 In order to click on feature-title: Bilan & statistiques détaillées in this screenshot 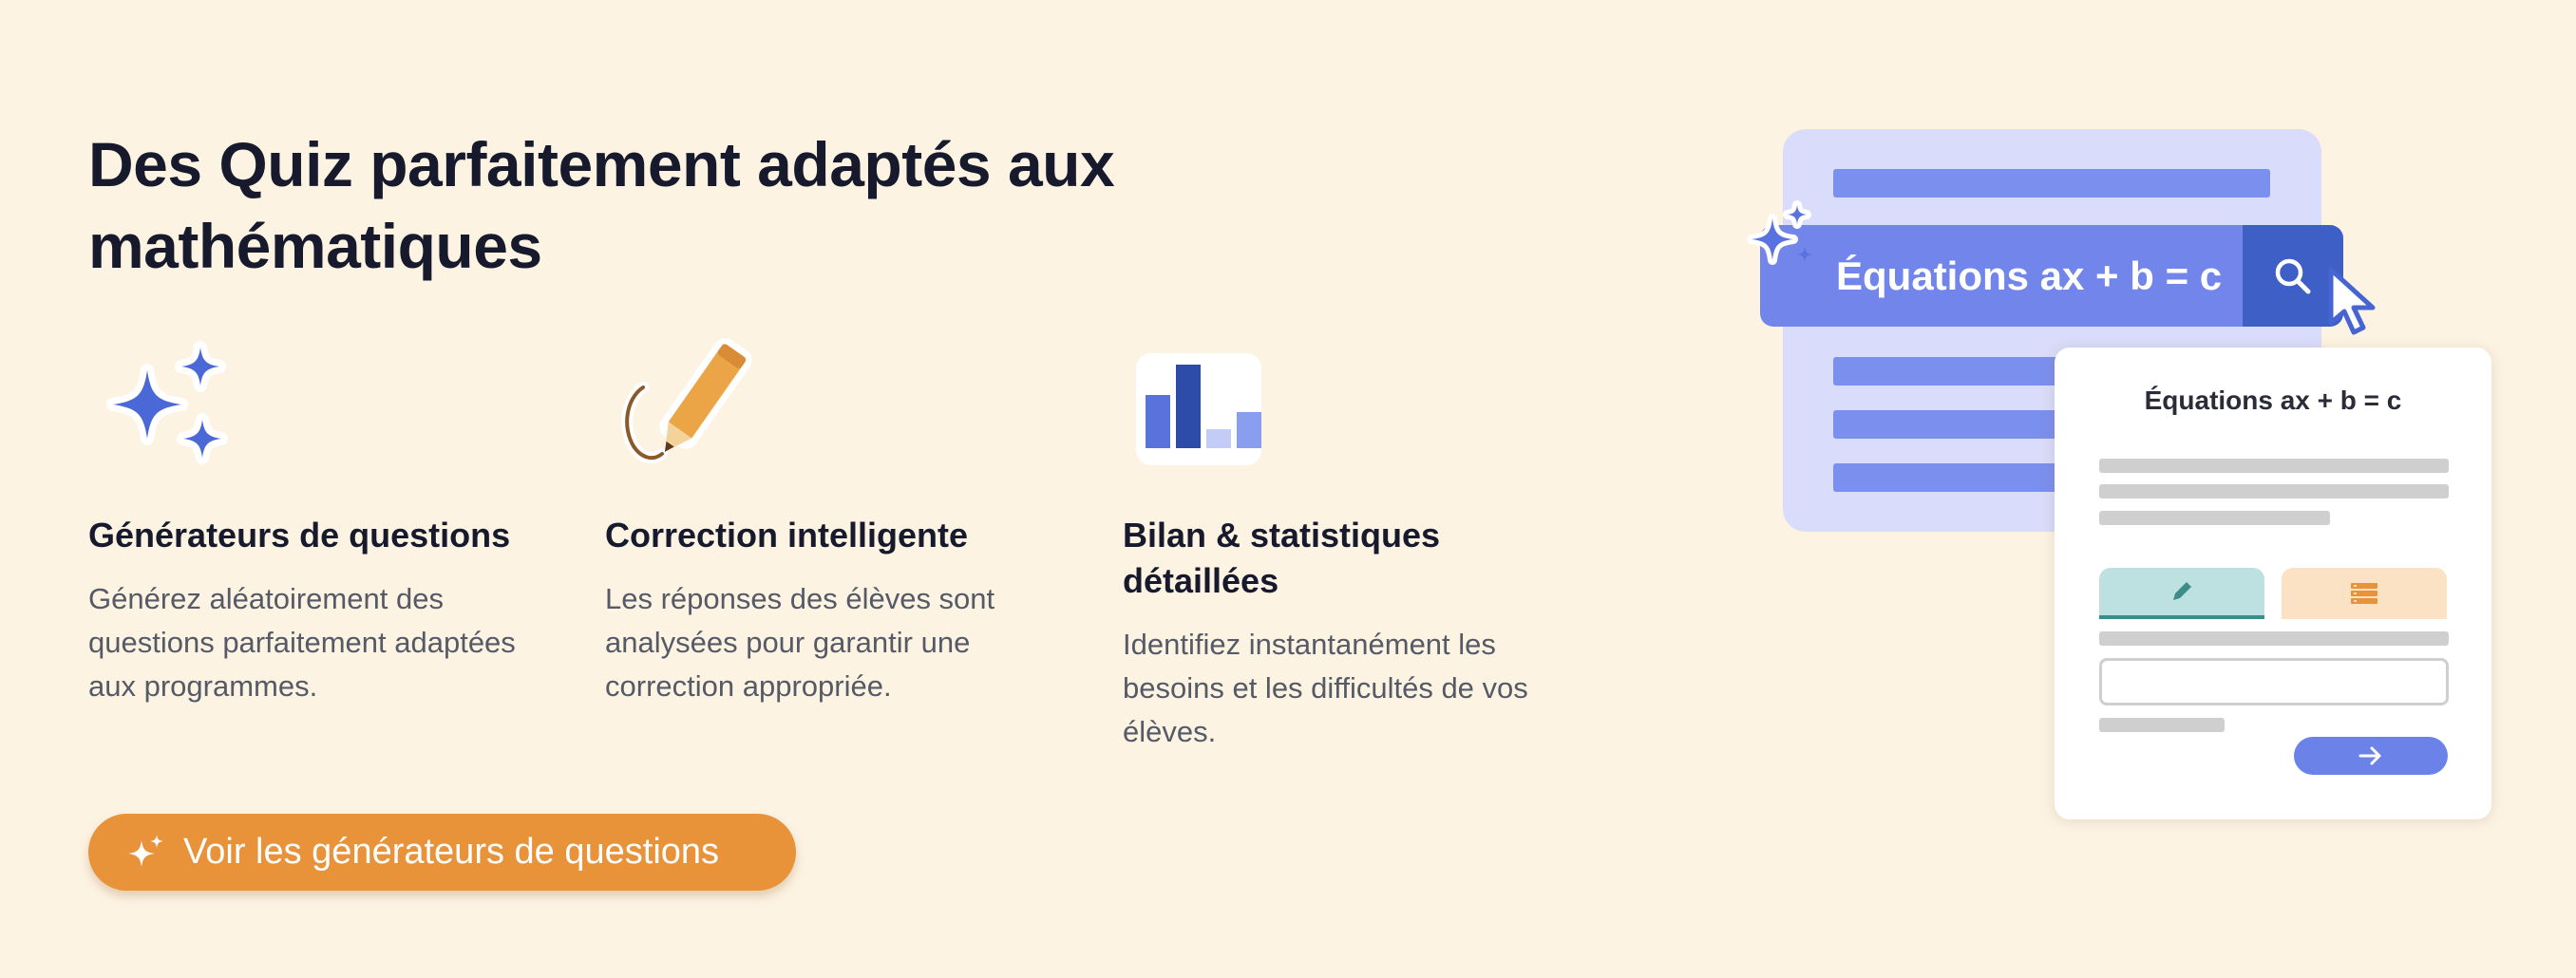, I will do `click(1282, 558)`.